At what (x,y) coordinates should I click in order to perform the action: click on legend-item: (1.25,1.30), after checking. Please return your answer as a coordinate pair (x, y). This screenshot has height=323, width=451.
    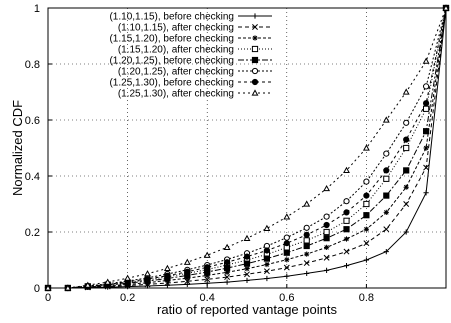
    Looking at the image, I should click on (195, 94).